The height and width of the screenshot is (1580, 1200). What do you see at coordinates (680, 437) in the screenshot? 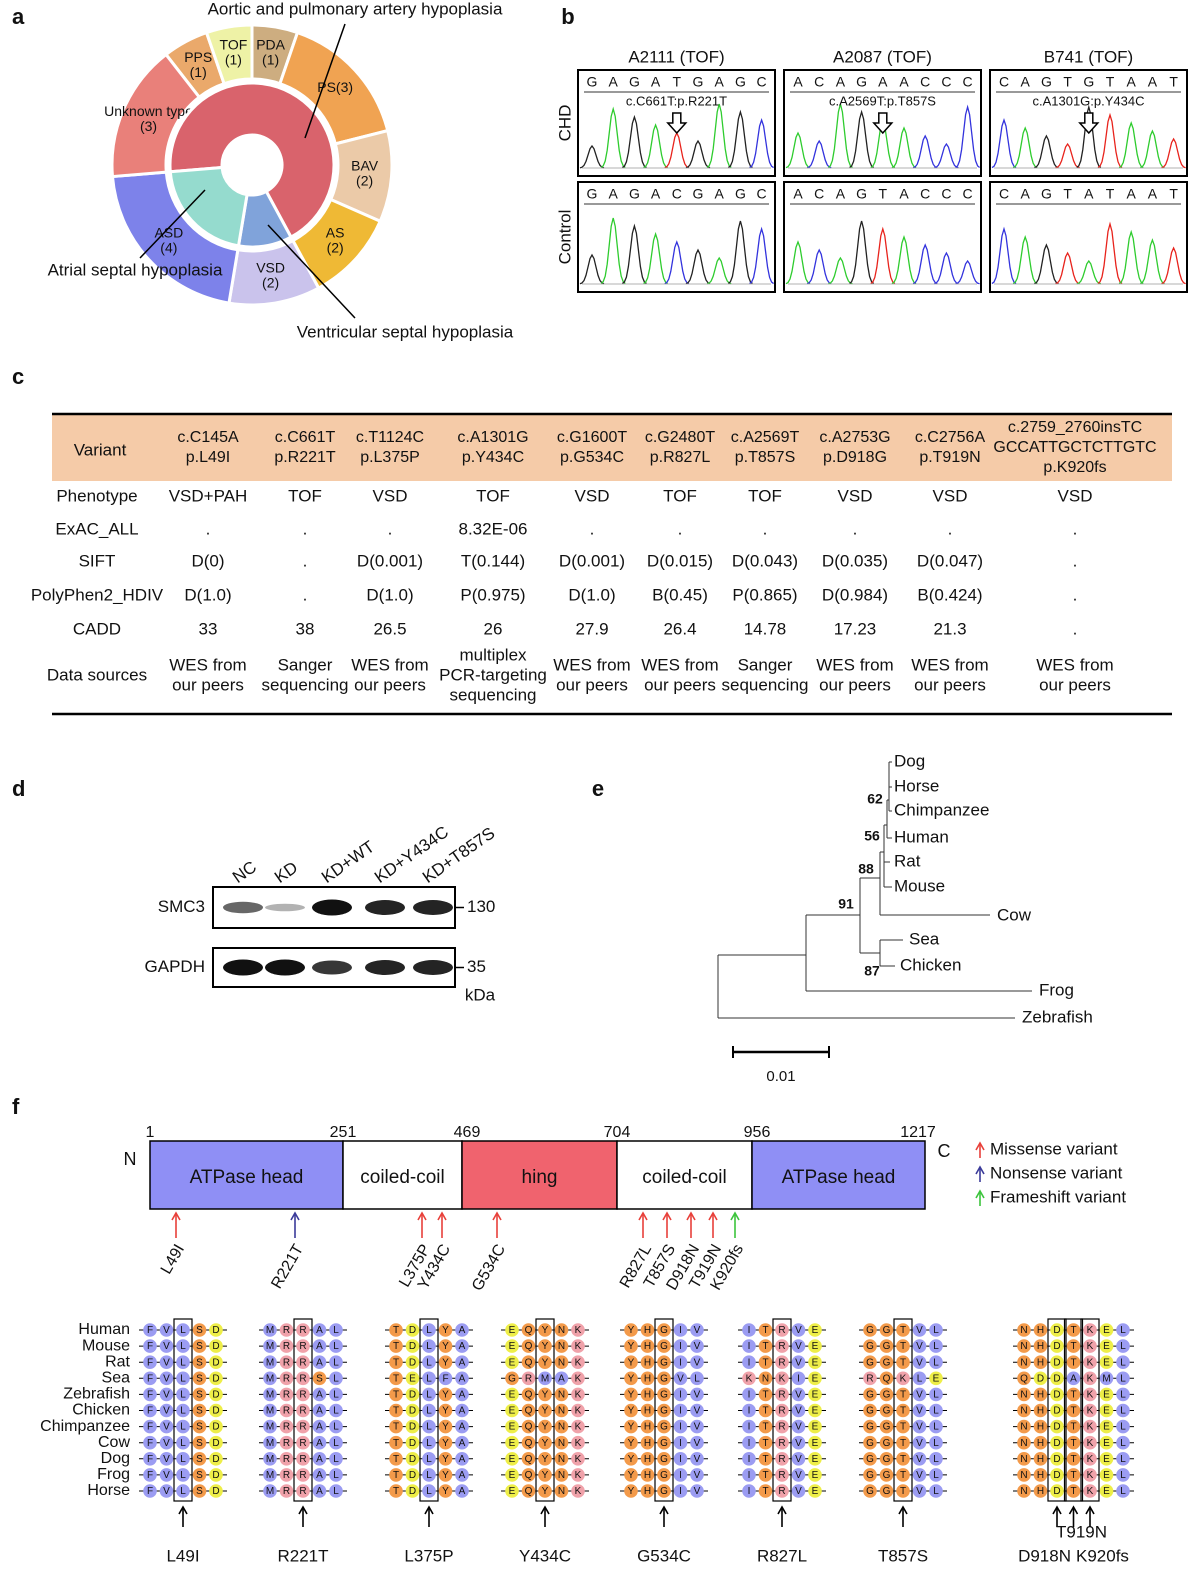
I see `variant-header: c.G2480T` at bounding box center [680, 437].